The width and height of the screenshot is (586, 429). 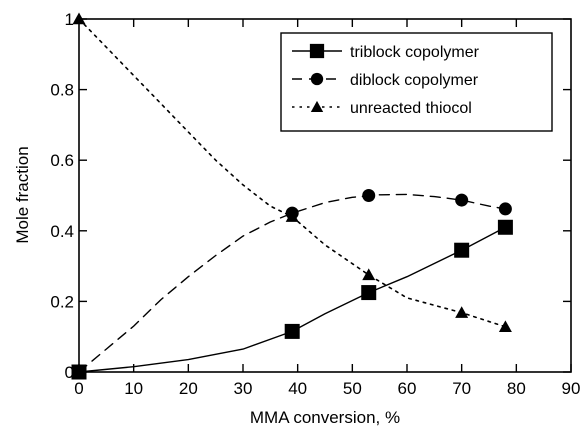 What do you see at coordinates (62, 231) in the screenshot?
I see `y-tick-label: 0.4` at bounding box center [62, 231].